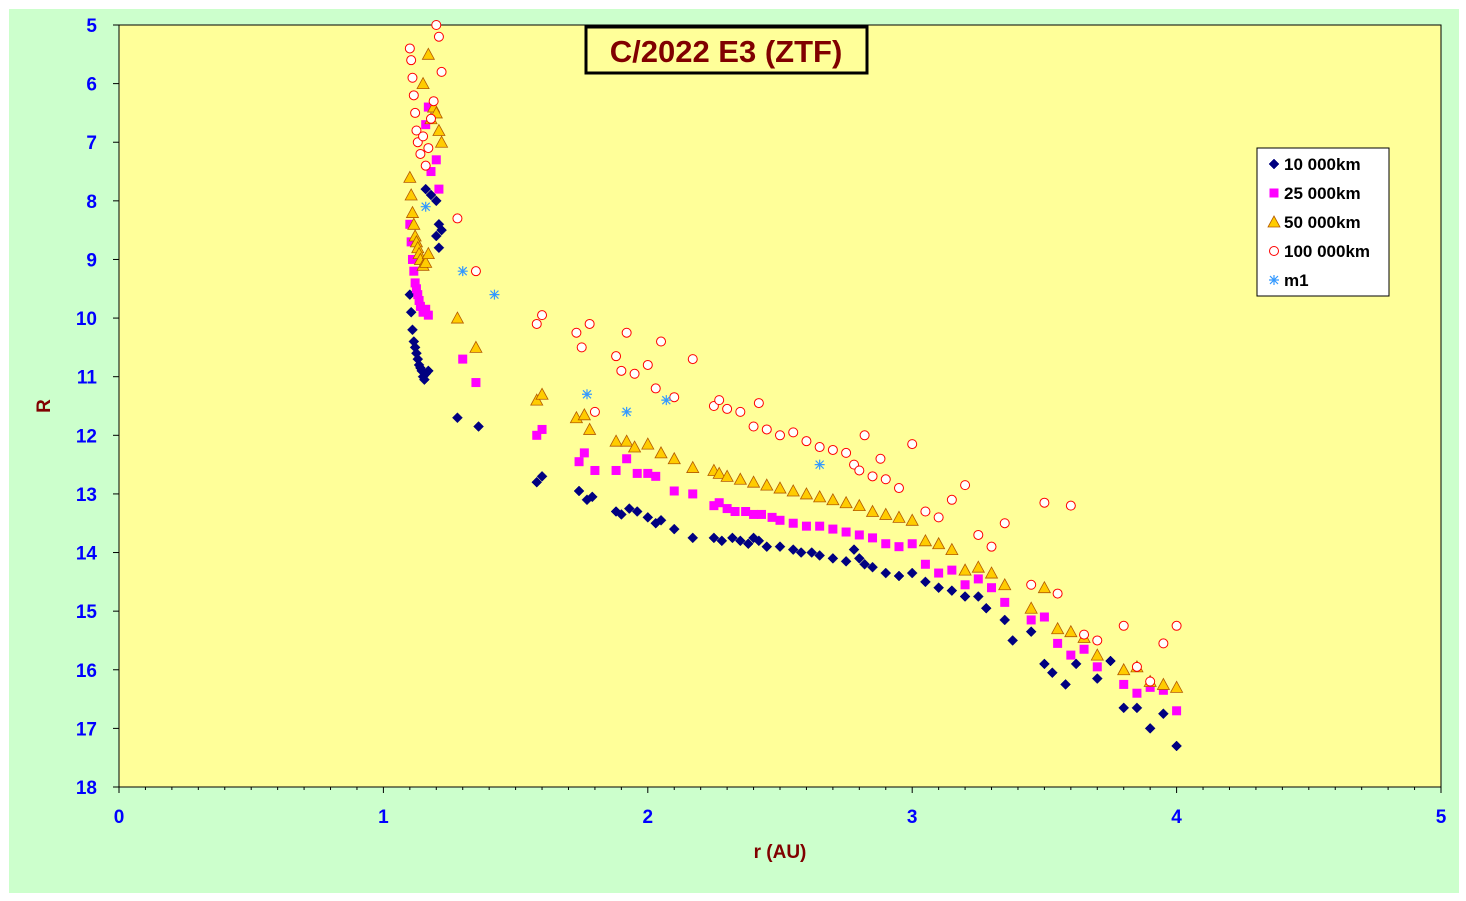 Image resolution: width=1466 pixels, height=901 pixels. I want to click on x-tick-label: 0, so click(119, 817).